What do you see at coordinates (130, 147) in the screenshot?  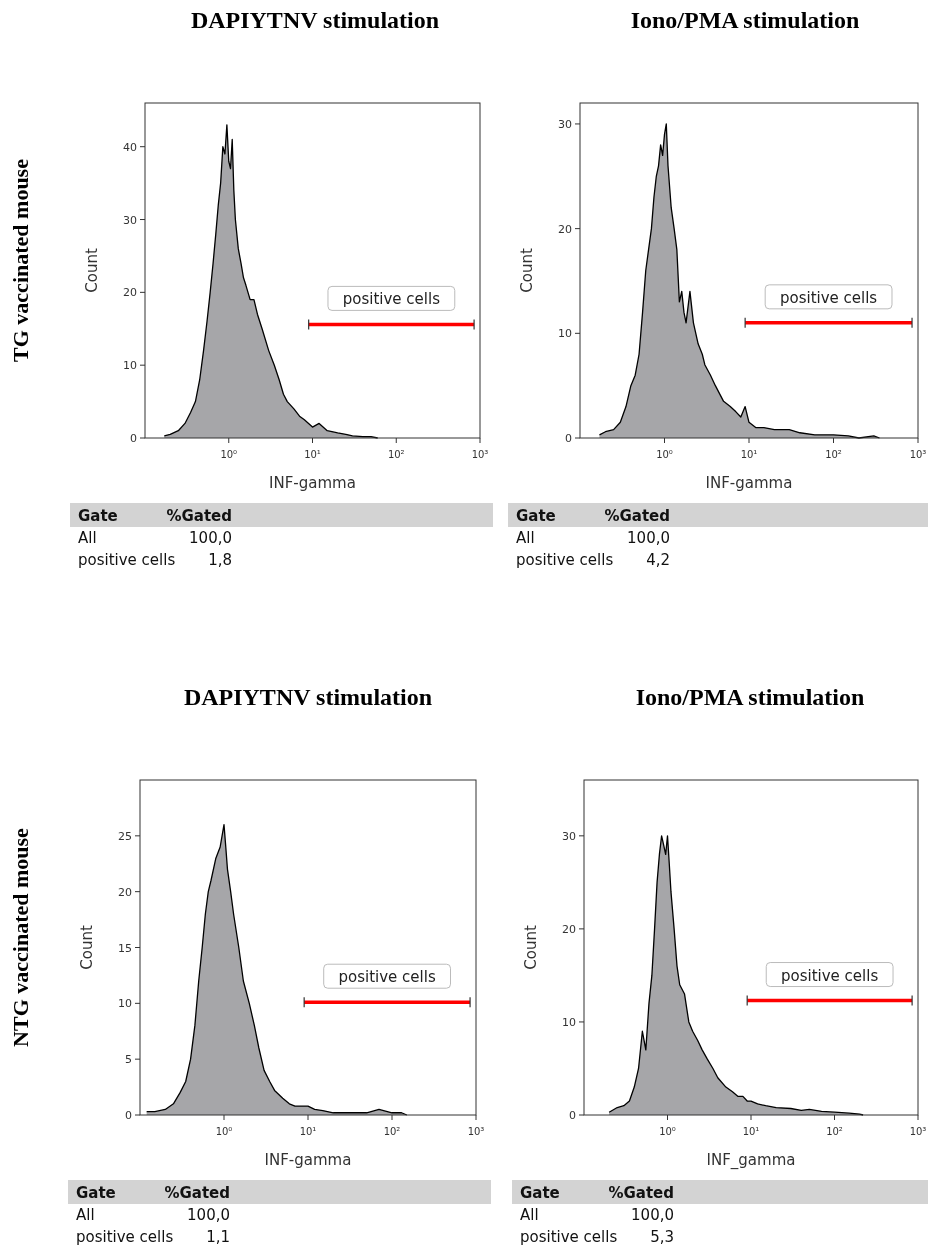 I see `y-tick-label: 40` at bounding box center [130, 147].